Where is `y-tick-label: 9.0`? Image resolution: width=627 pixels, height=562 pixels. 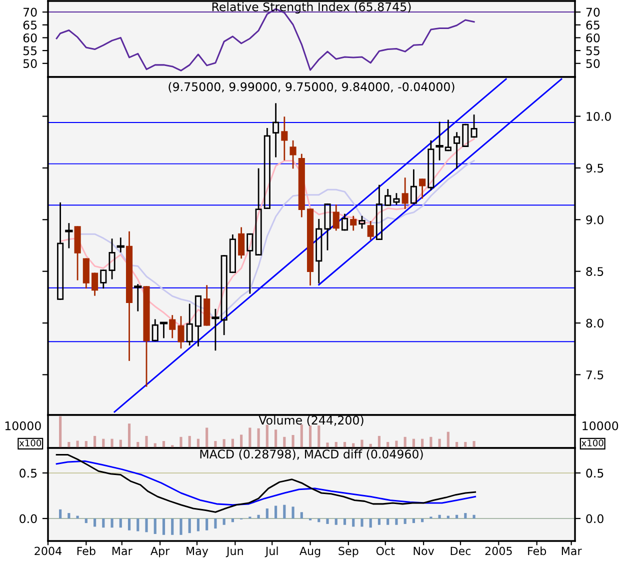
y-tick-label: 9.0 is located at coordinates (595, 219).